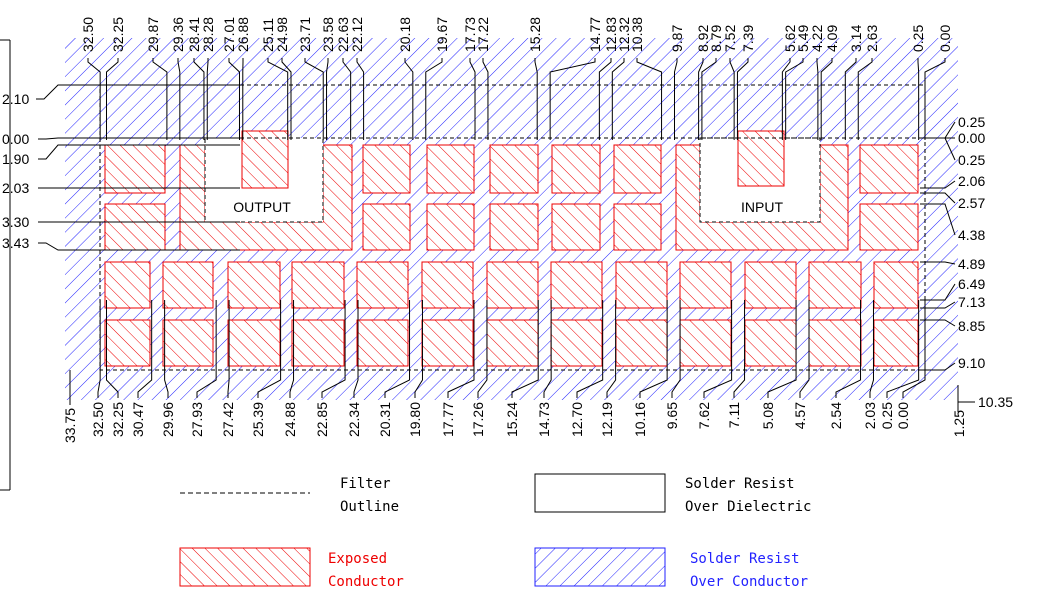  Describe the element at coordinates (470, 34) in the screenshot. I see `dimension-label: 17.73` at that location.